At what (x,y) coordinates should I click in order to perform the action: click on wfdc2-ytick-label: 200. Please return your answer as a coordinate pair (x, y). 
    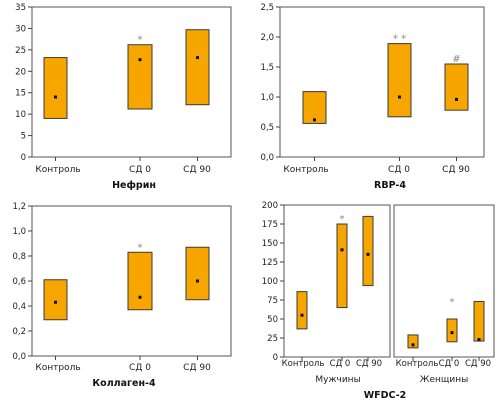
    Looking at the image, I should click on (270, 206).